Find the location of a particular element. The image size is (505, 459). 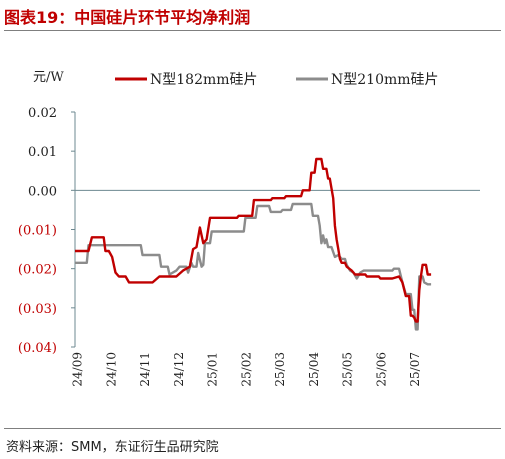

x-tick-label: 24/11 is located at coordinates (145, 369).